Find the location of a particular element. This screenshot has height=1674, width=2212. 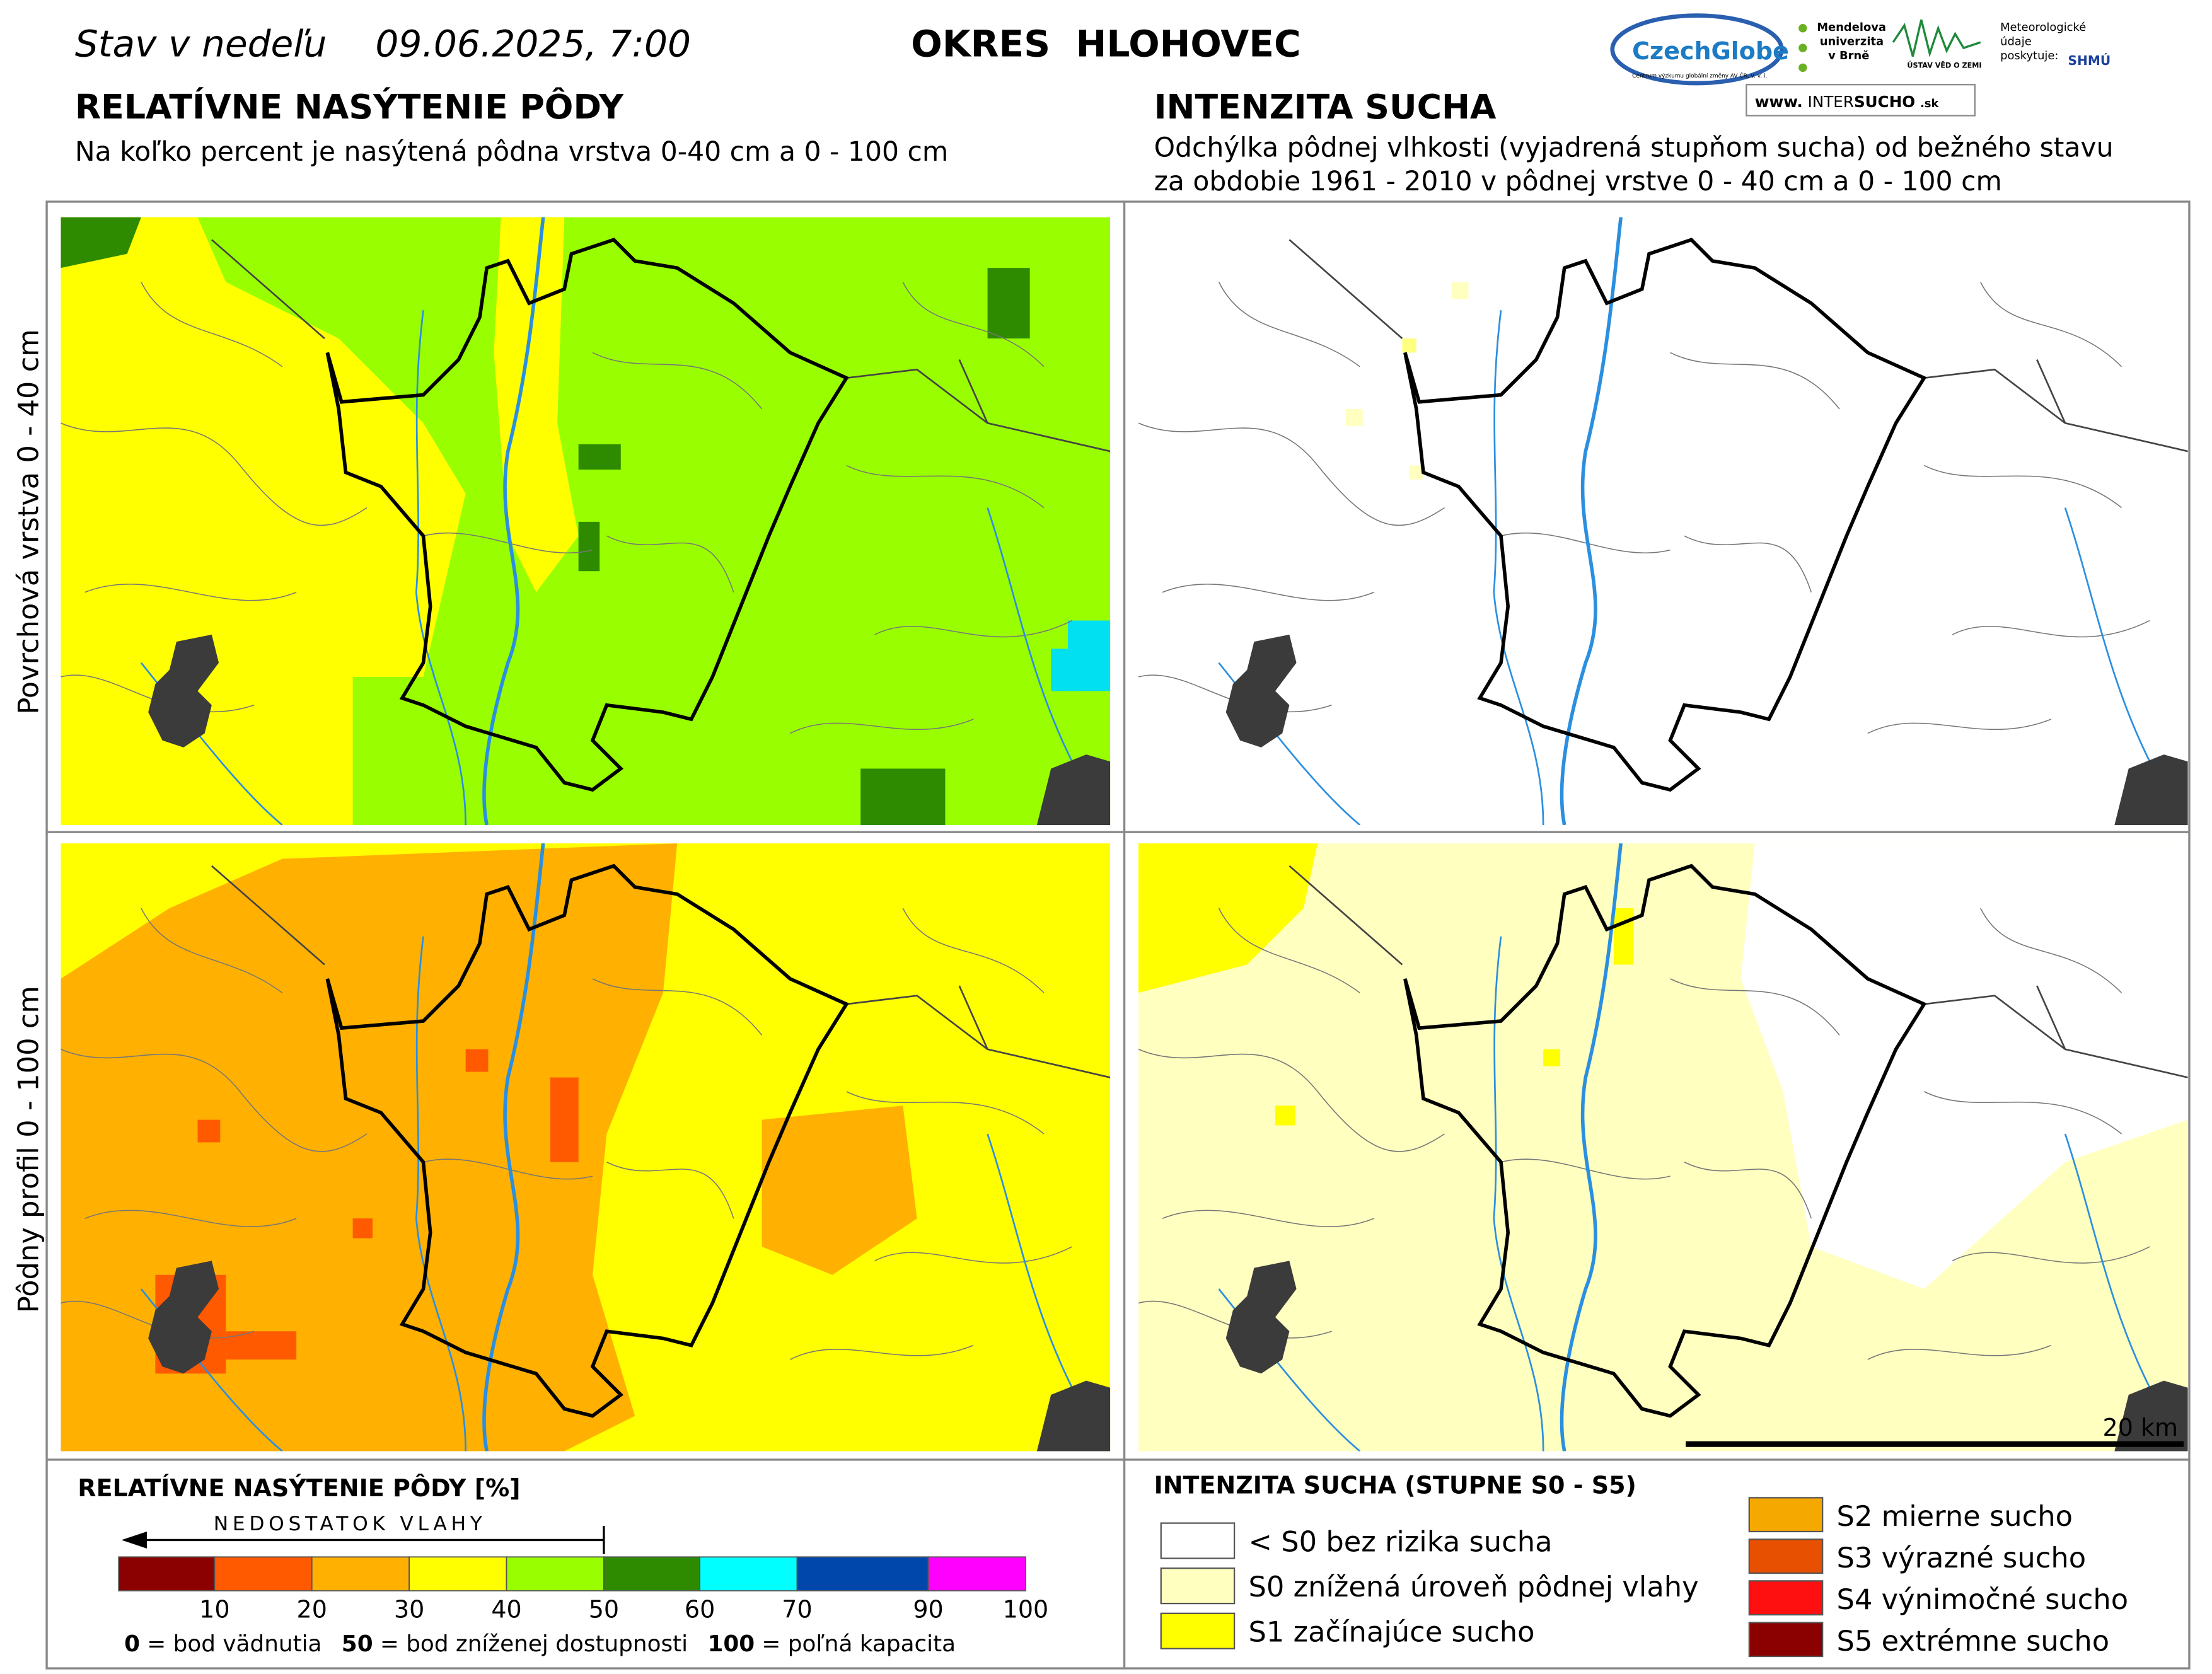

logo-text: v Brně is located at coordinates (1848, 55).